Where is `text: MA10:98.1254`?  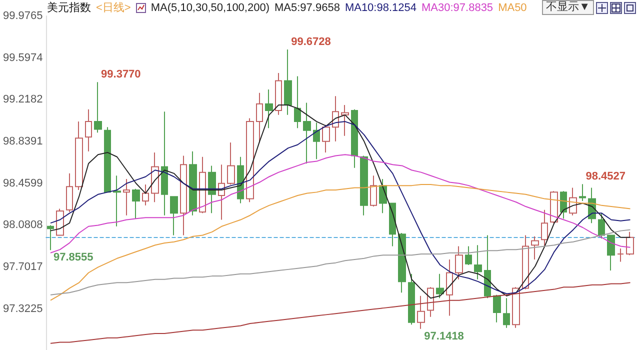 text: MA10:98.1254 is located at coordinates (380, 8).